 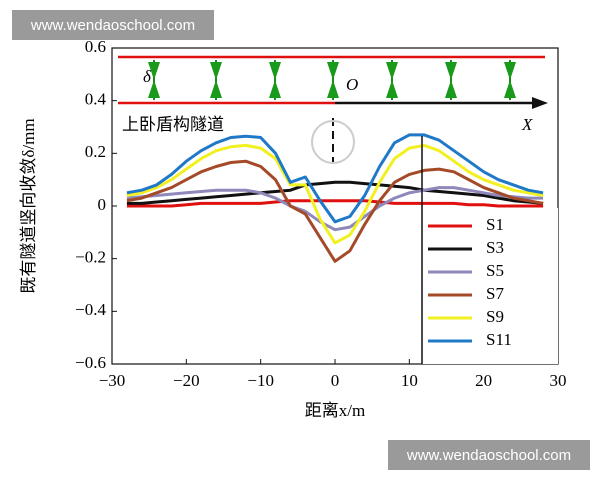 I want to click on delta-label: δ, so click(x=147, y=76).